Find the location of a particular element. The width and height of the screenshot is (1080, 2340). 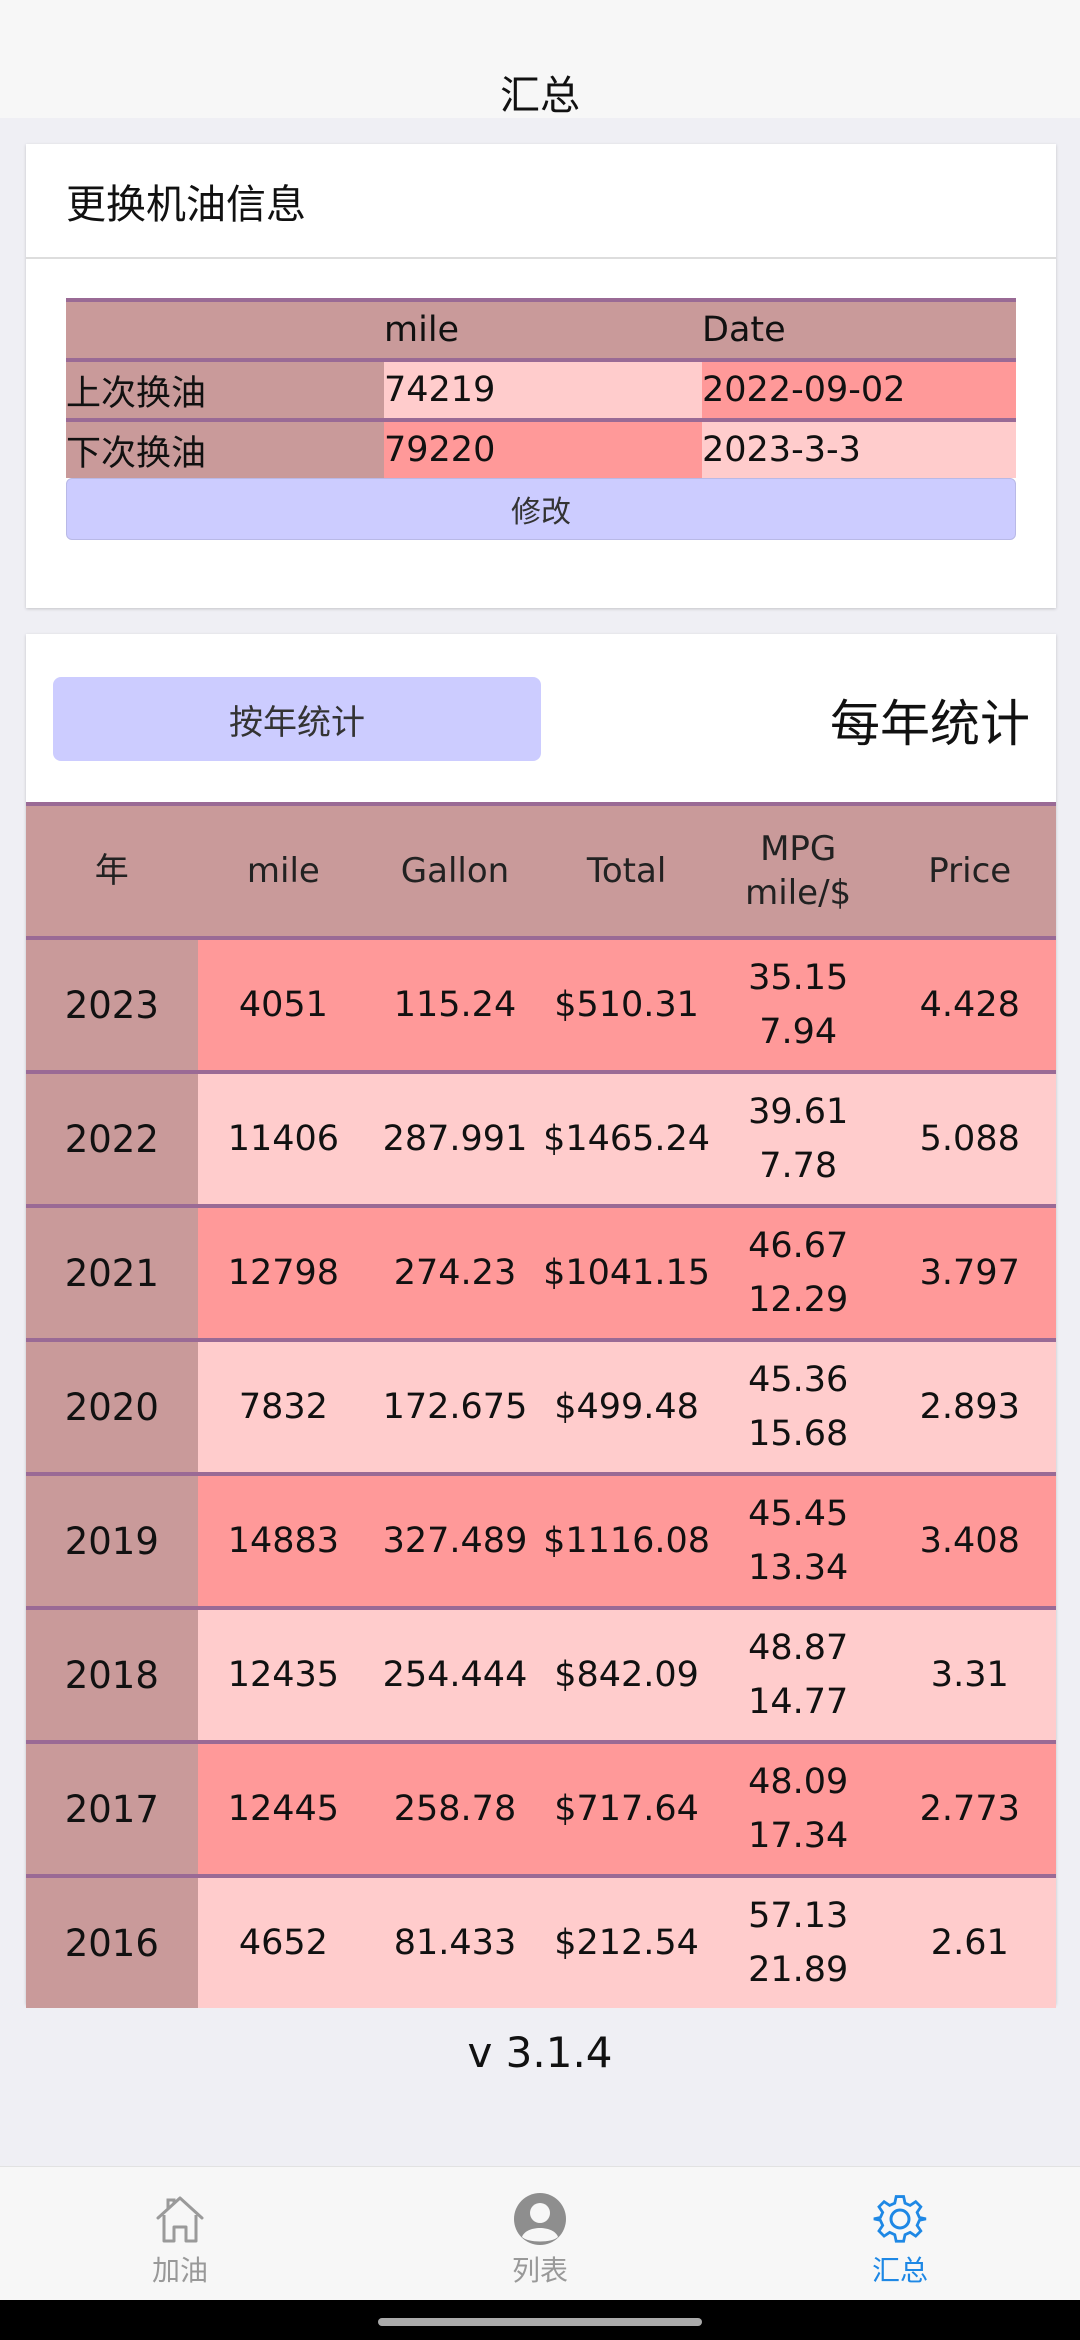

col-mile-per-dollar-label: mile/$ is located at coordinates (798, 893).